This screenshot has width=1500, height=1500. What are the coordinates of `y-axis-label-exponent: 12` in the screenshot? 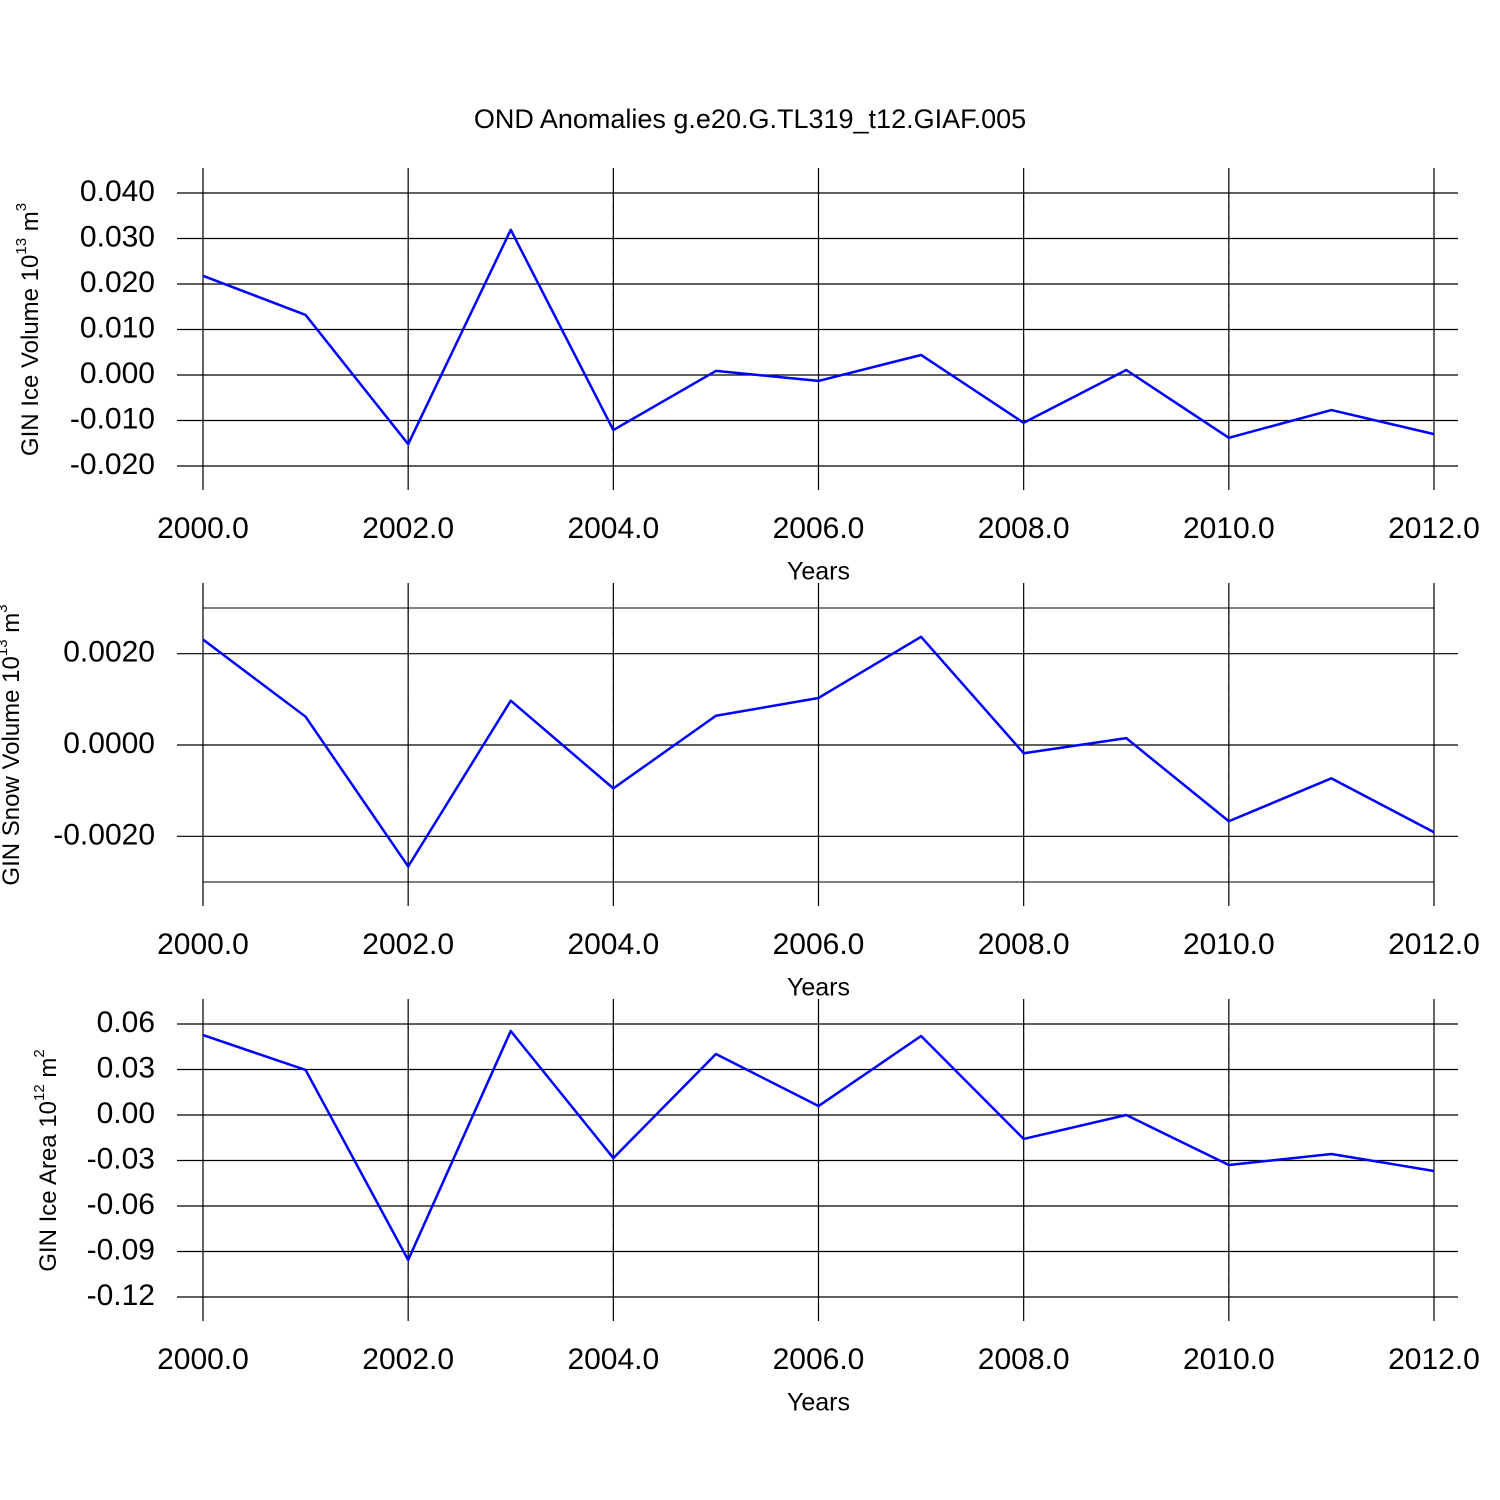 It's located at (39, 1092).